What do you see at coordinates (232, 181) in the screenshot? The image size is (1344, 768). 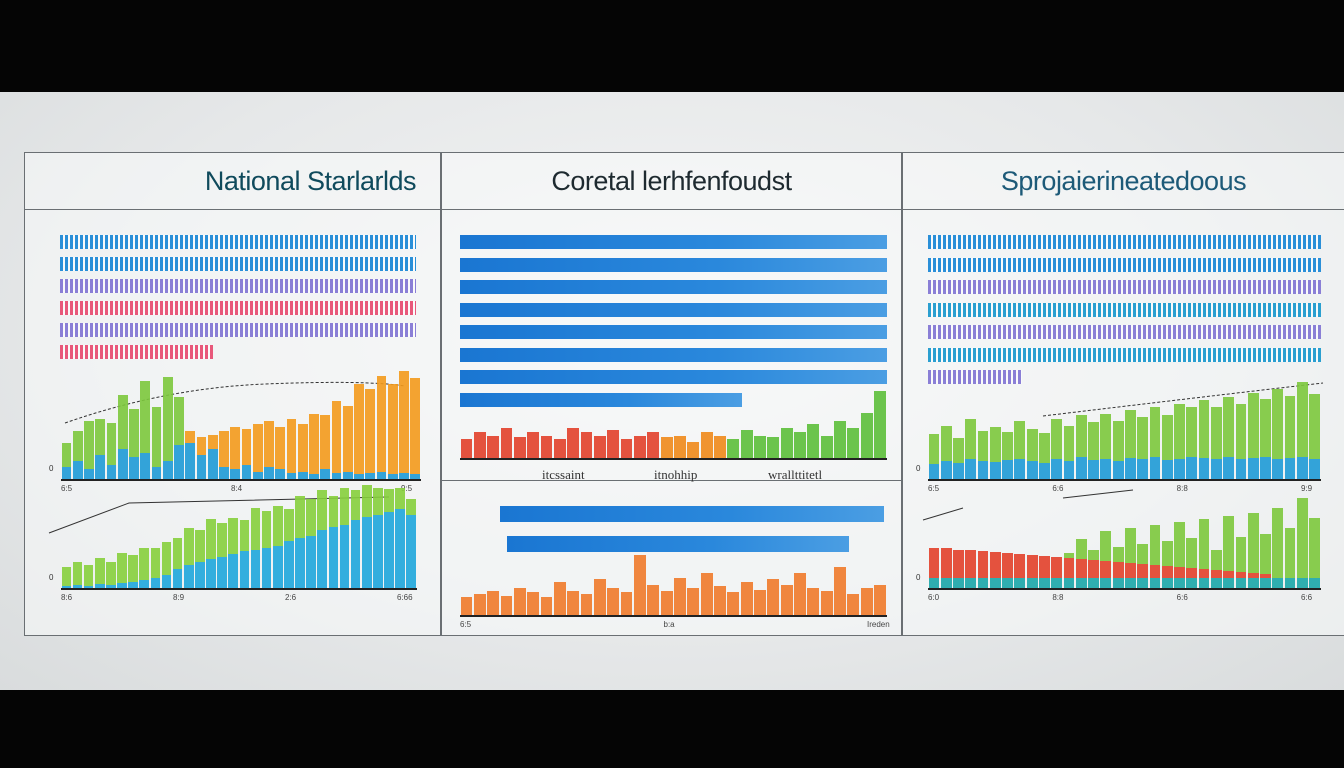 I see `panel-title: National Starlarlds` at bounding box center [232, 181].